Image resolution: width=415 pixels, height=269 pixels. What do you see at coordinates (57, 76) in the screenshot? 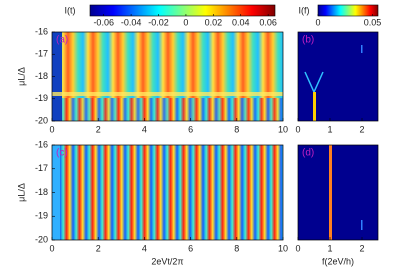
I see `heatmap-a-edge` at bounding box center [57, 76].